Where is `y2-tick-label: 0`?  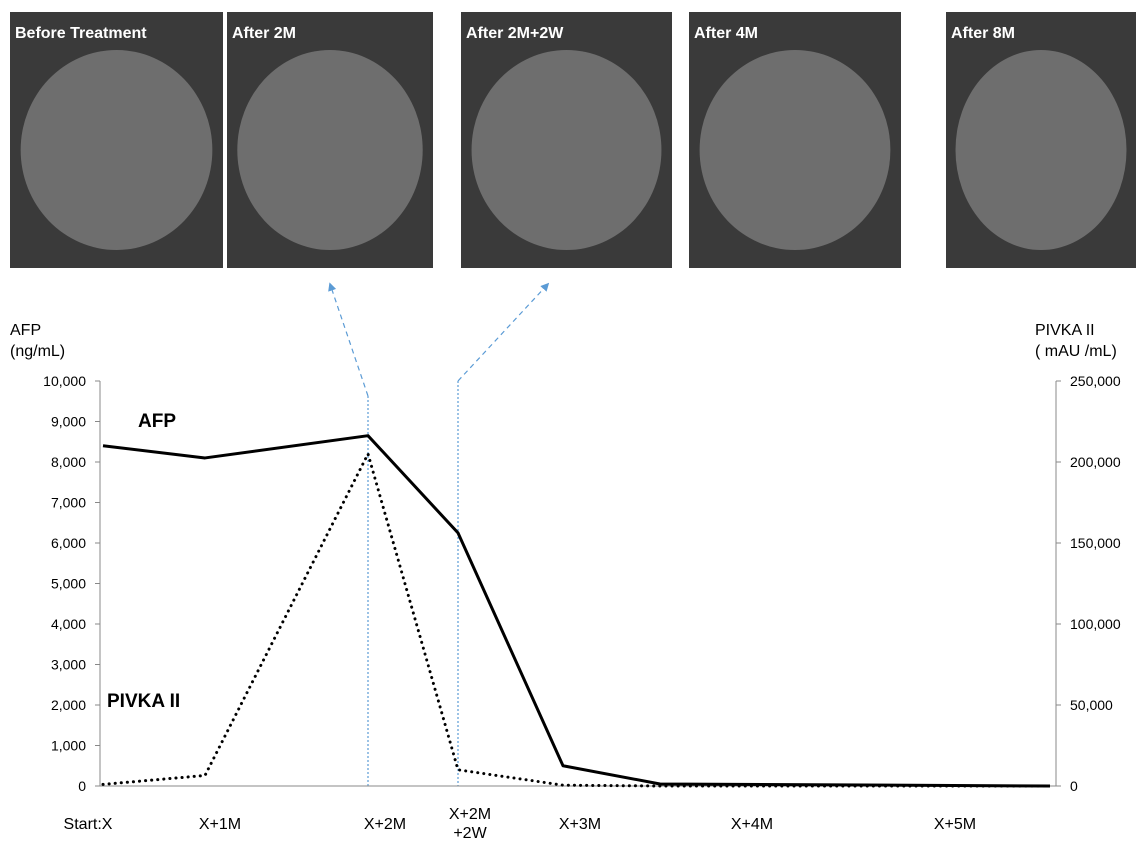 y2-tick-label: 0 is located at coordinates (1074, 786).